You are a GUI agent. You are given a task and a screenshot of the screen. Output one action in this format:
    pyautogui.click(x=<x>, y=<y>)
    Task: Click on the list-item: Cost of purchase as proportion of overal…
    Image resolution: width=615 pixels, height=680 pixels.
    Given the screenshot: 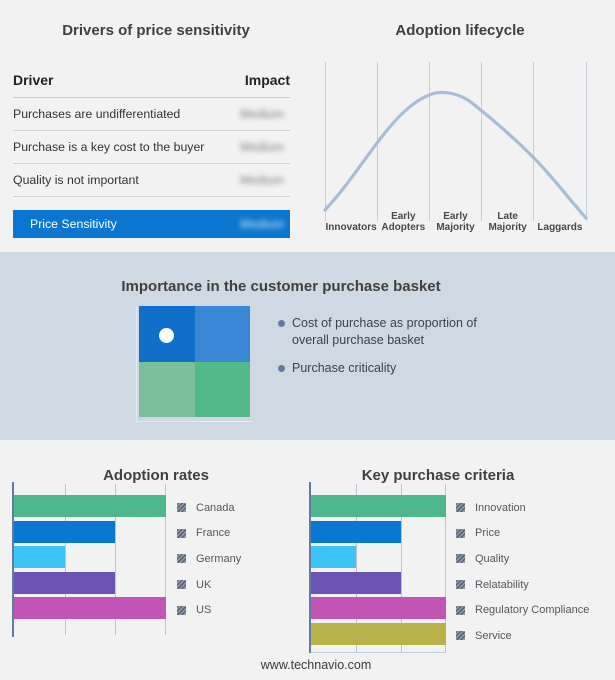 What is the action you would take?
    pyautogui.click(x=380, y=331)
    